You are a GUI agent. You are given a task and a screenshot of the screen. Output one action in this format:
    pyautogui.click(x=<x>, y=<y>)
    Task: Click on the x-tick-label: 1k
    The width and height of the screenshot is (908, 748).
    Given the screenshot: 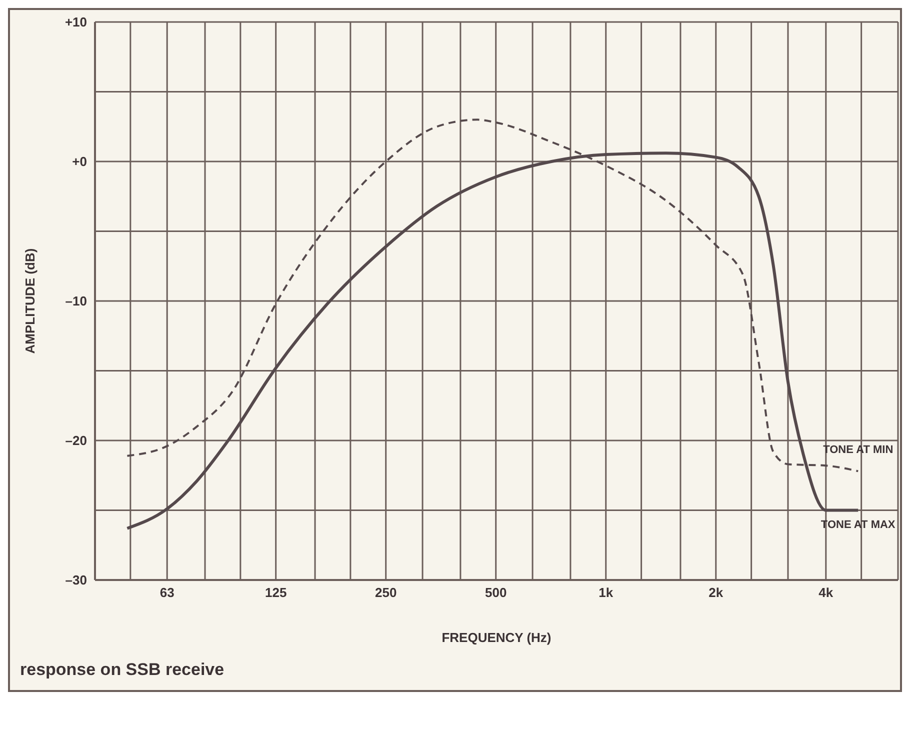 What is the action you would take?
    pyautogui.click(x=606, y=592)
    